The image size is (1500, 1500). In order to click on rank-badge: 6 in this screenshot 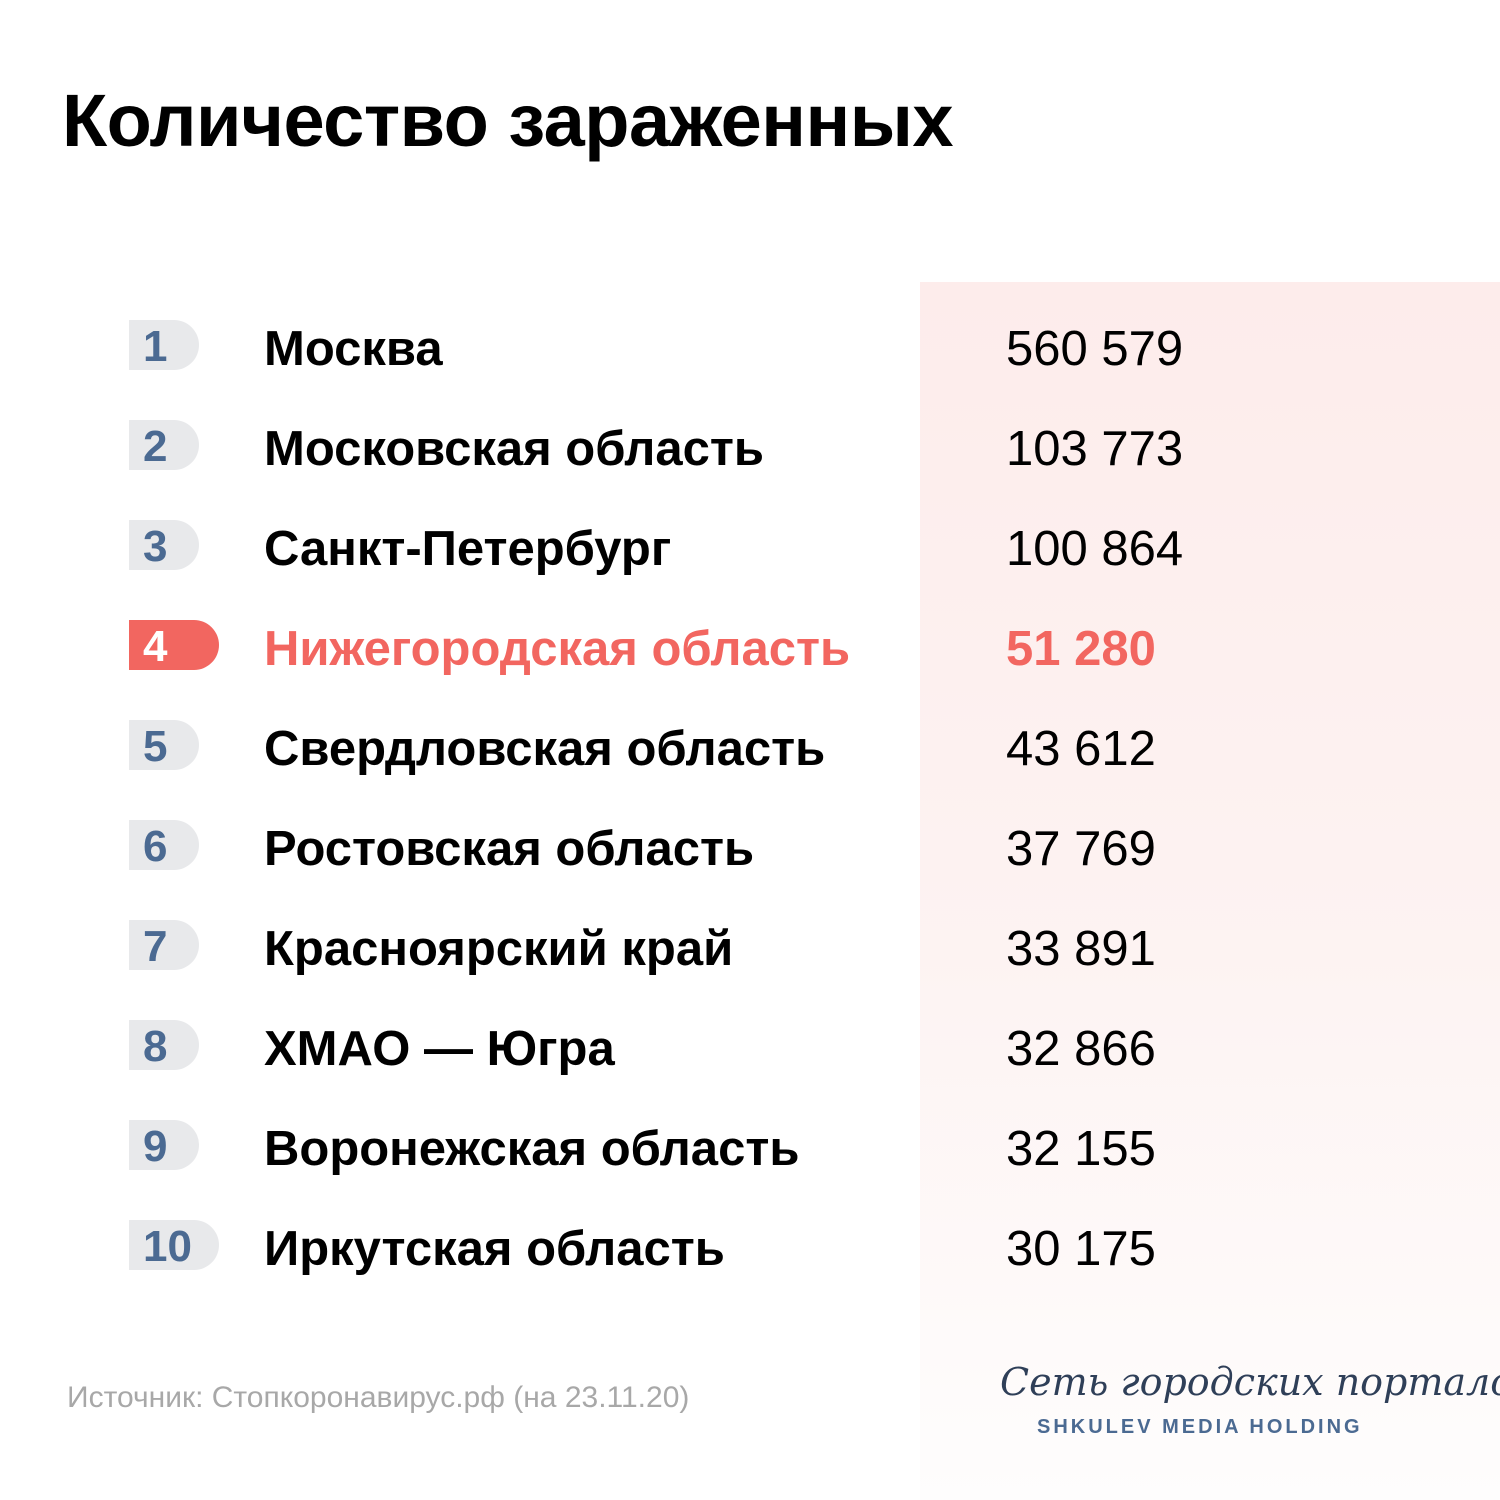, I will do `click(164, 845)`.